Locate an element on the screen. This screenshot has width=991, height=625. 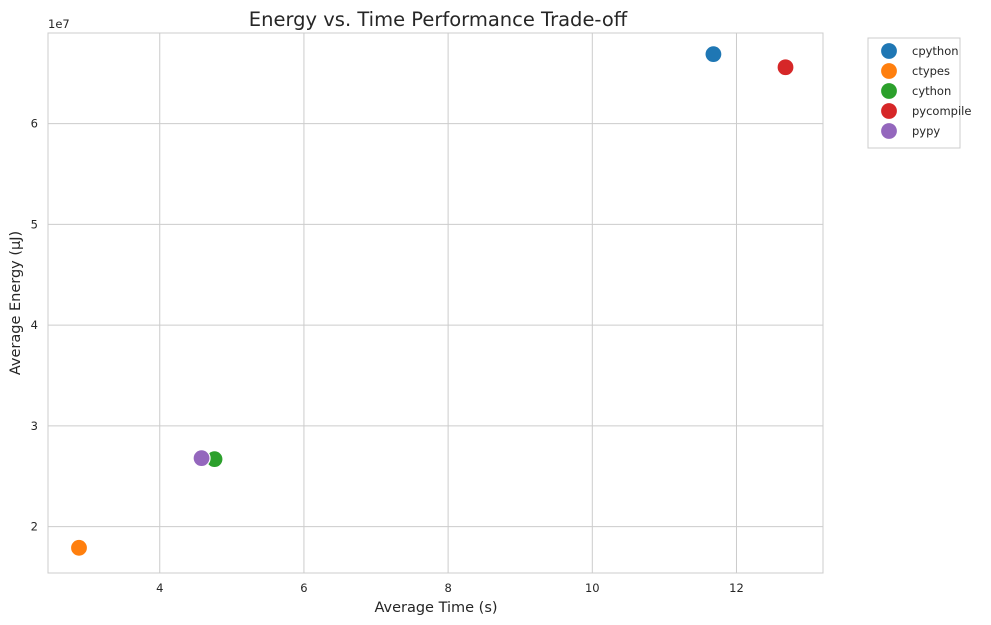
legend-label-cpython: cpython is located at coordinates (935, 51).